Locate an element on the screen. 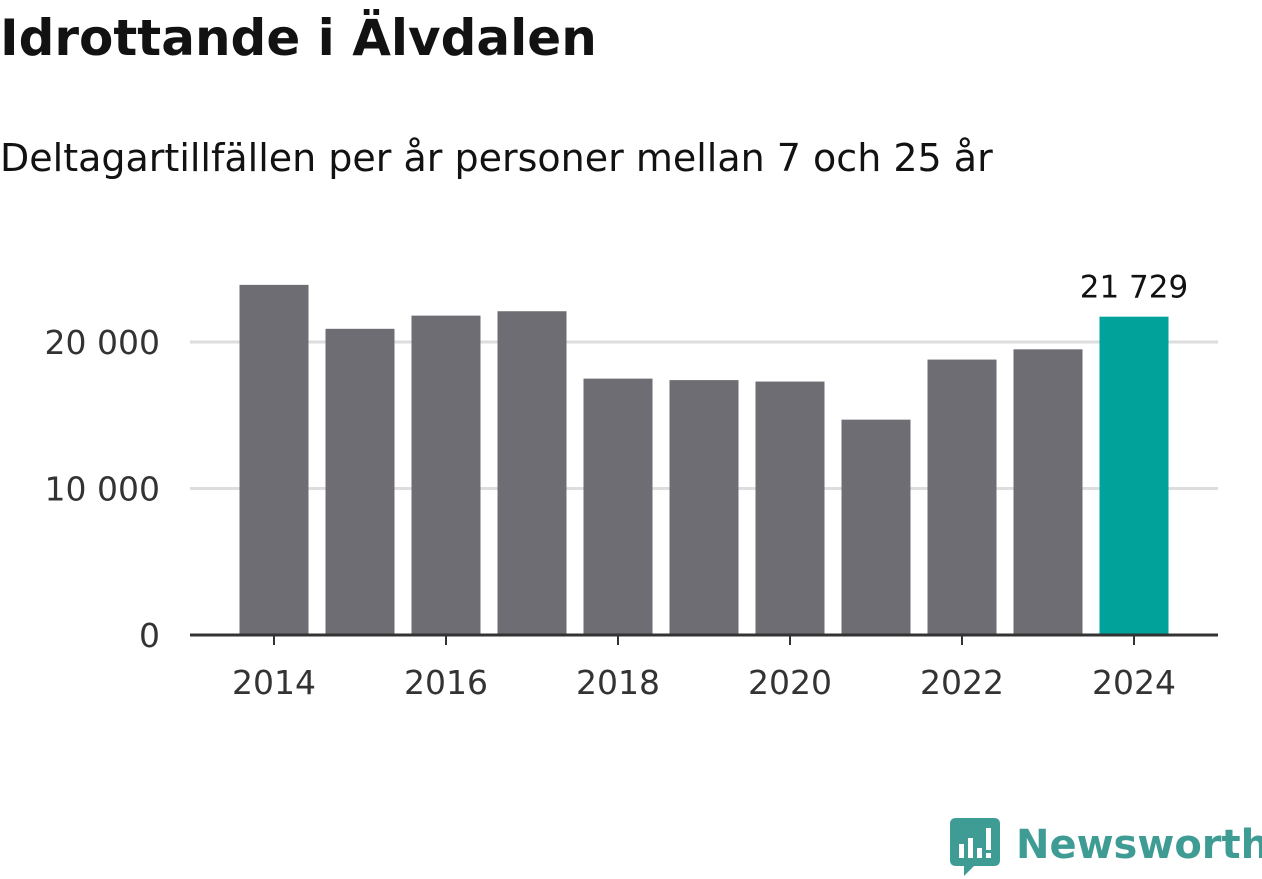 This screenshot has width=1262, height=879. bar-2021 is located at coordinates (876, 527).